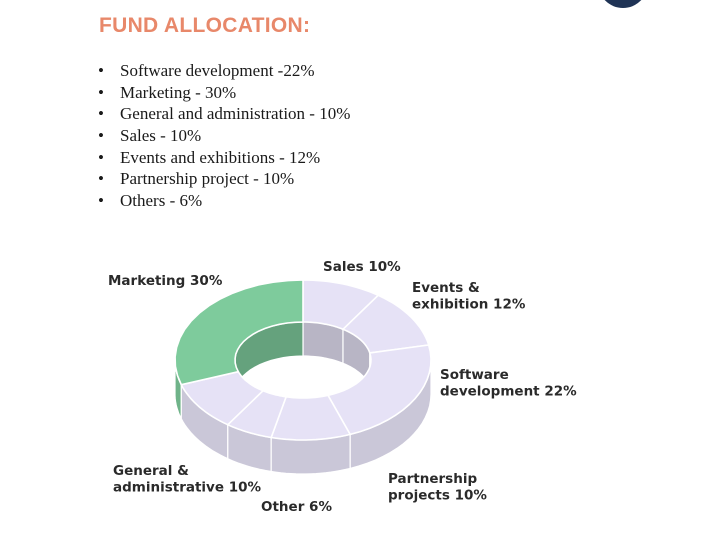 This screenshot has height=548, width=720. I want to click on list-item: • Events and exhibitions - 12%, so click(224, 158).